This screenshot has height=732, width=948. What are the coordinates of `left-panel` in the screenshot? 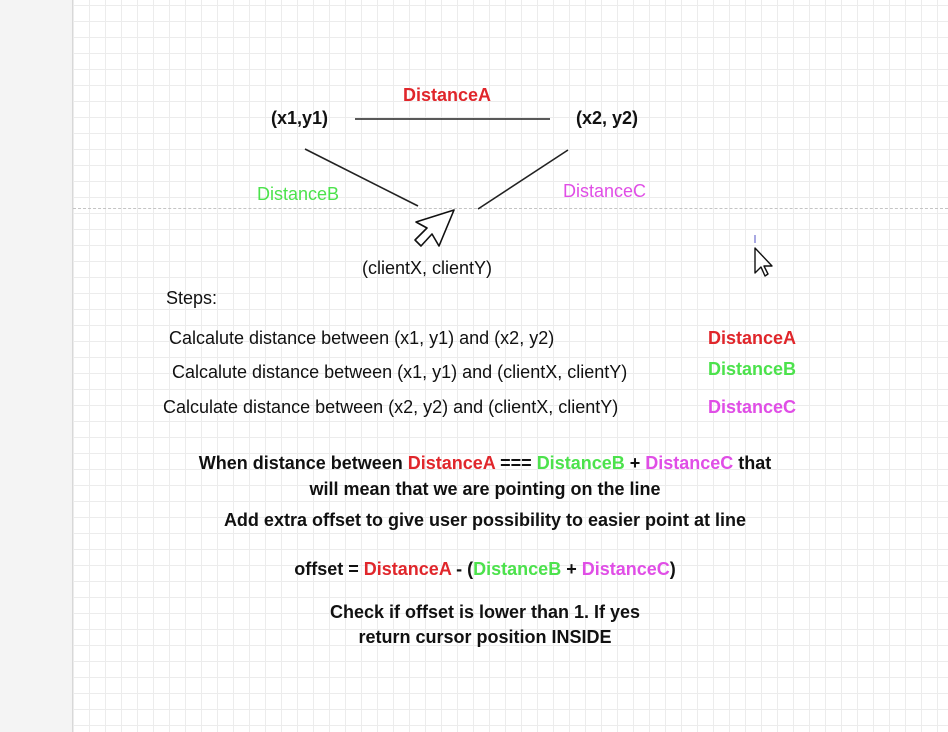 It's located at (36, 366).